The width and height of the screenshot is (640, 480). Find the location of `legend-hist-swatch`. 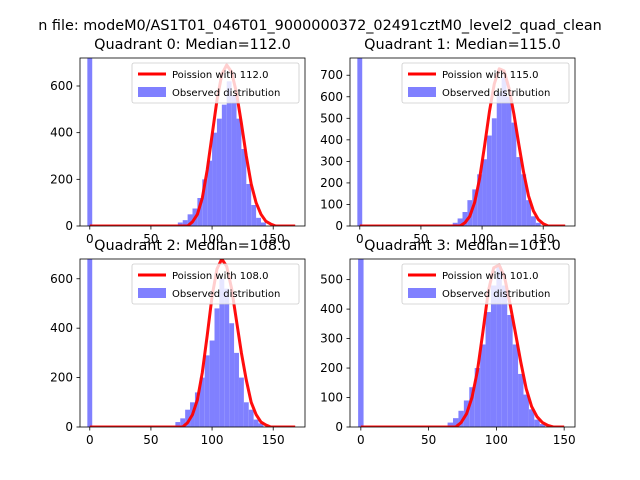

legend-hist-swatch is located at coordinates (422, 92).